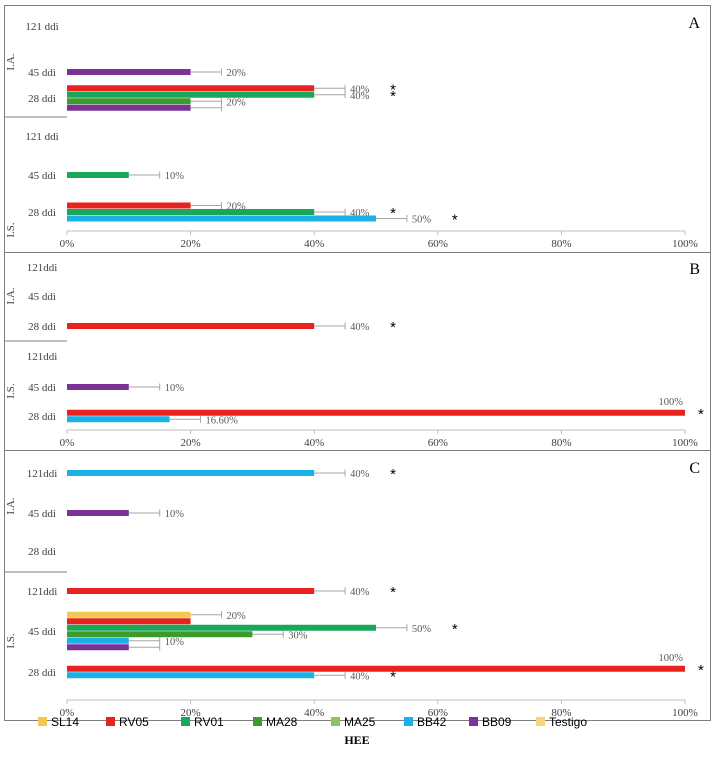 The height and width of the screenshot is (757, 715). What do you see at coordinates (134, 722) in the screenshot?
I see `legend-label: RV05` at bounding box center [134, 722].